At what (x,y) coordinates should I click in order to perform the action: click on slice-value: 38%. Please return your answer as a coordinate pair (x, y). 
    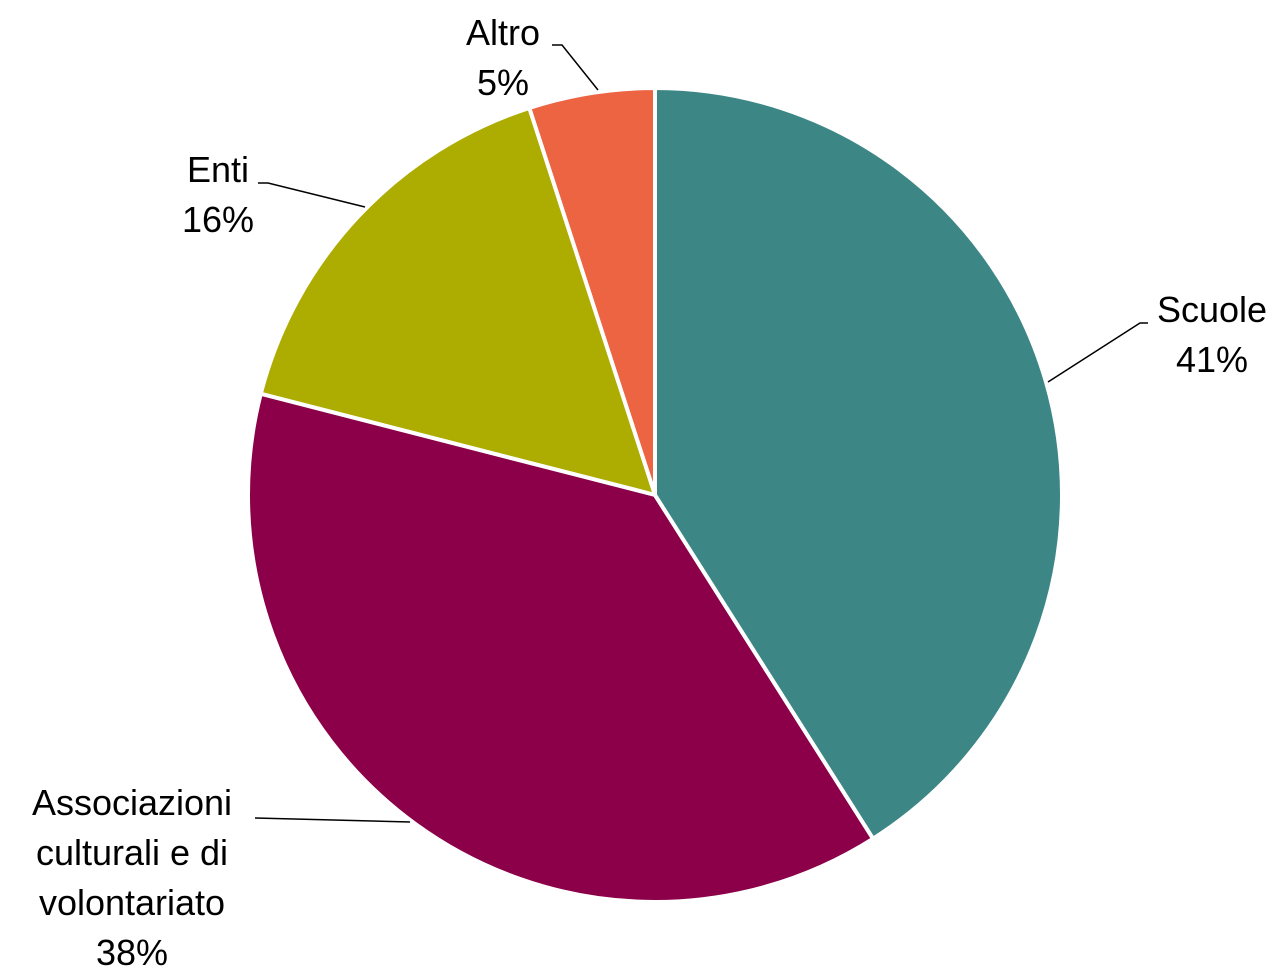
    Looking at the image, I should click on (132, 952).